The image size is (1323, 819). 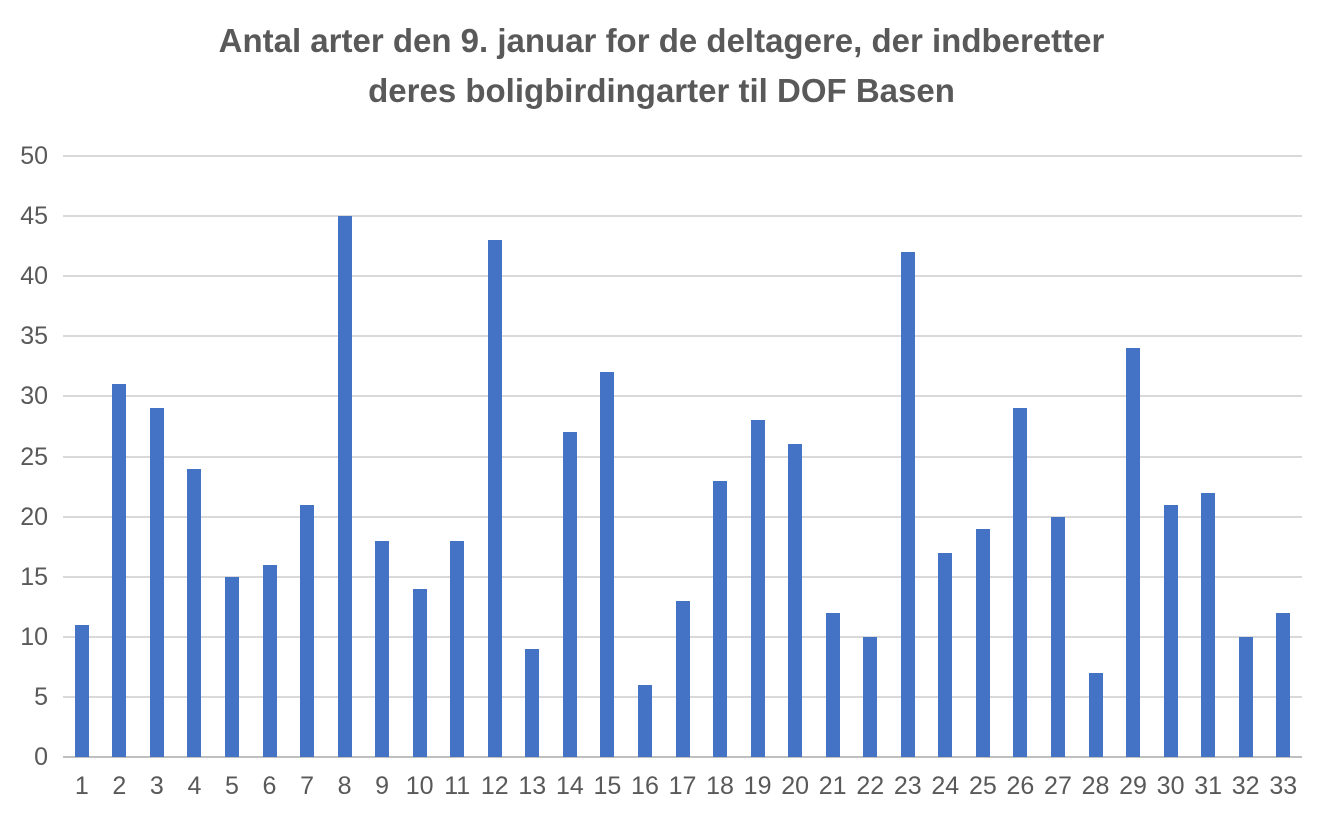 I want to click on x-axis-tick-label-2: 2, so click(x=119, y=786).